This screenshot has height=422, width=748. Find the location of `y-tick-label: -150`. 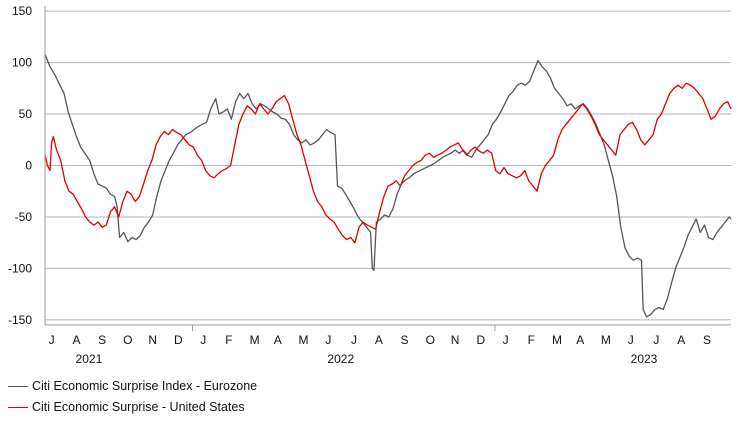

y-tick-label: -150 is located at coordinates (20, 320).